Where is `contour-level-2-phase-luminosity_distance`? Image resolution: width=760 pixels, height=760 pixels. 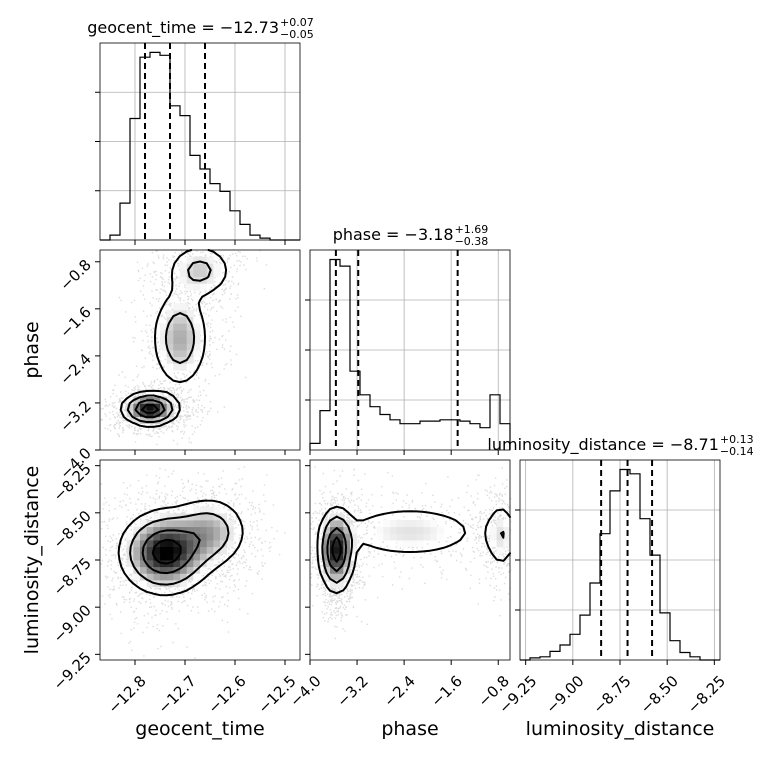
contour-level-2-phase-luminosity_distance is located at coordinates (413, 549).